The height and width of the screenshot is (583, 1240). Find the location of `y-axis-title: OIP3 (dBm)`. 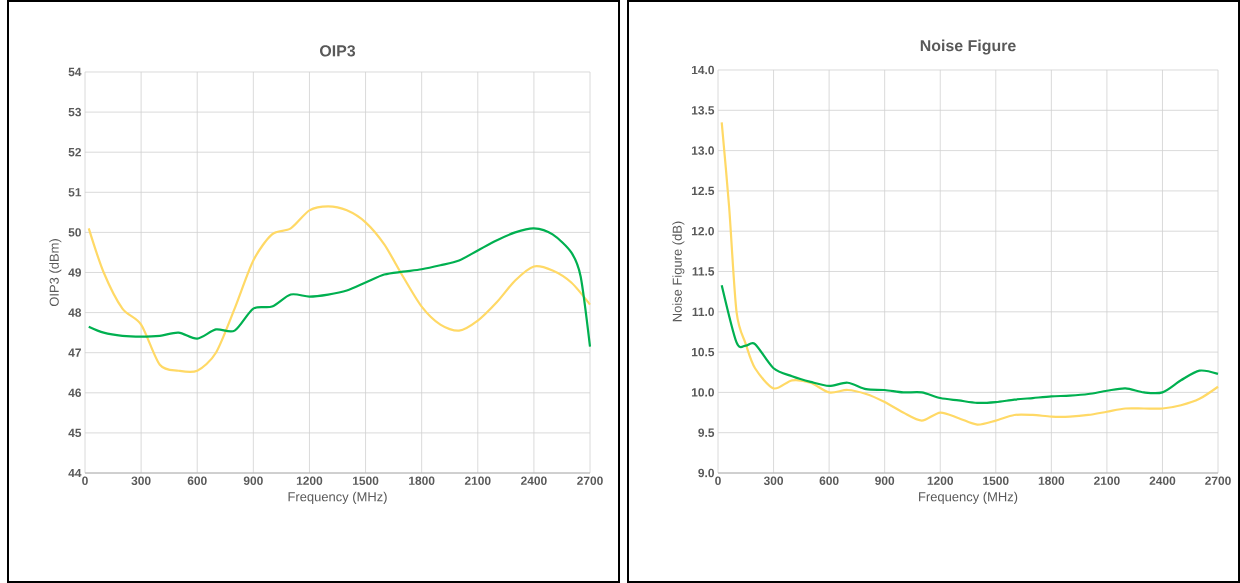

y-axis-title: OIP3 (dBm) is located at coordinates (55, 273).